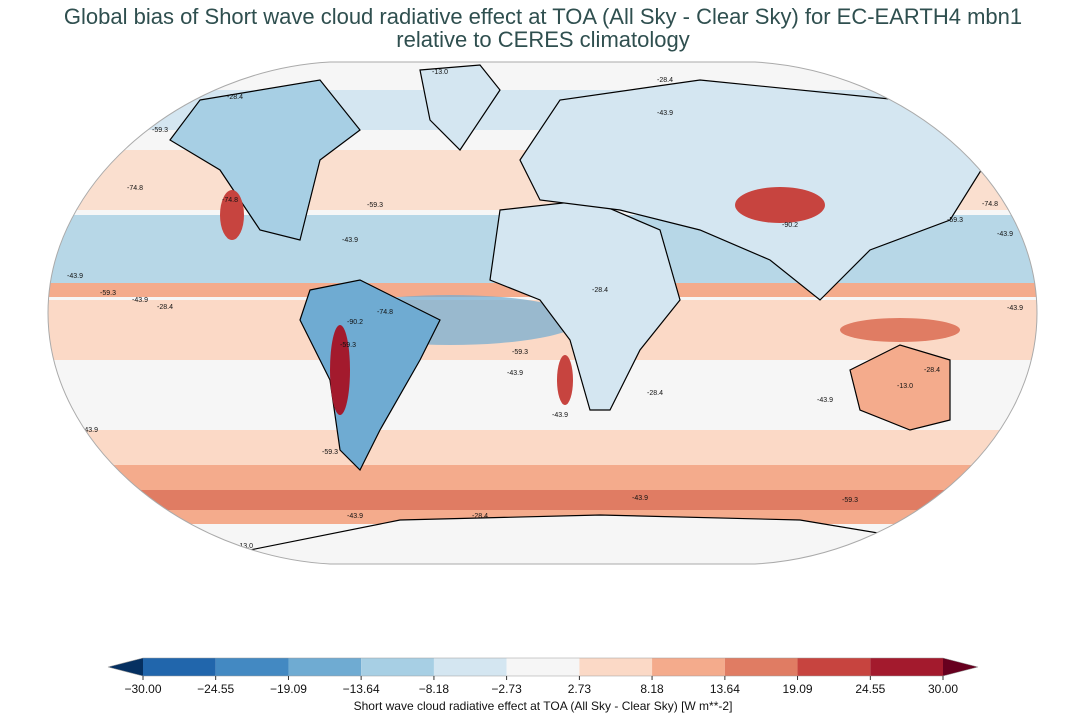 Image resolution: width=1087 pixels, height=721 pixels. I want to click on colorbar-tick-label: −2.73, so click(506, 689).